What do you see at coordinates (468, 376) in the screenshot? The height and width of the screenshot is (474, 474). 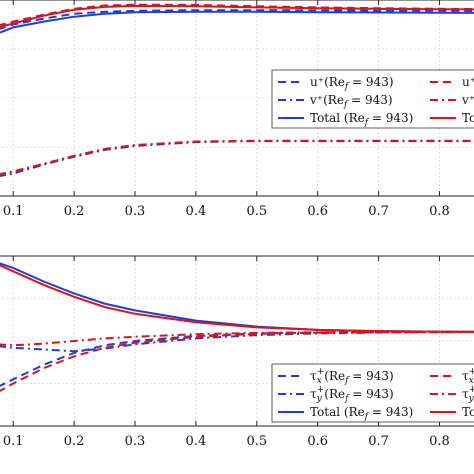 I see `legend-entry: τx+` at bounding box center [468, 376].